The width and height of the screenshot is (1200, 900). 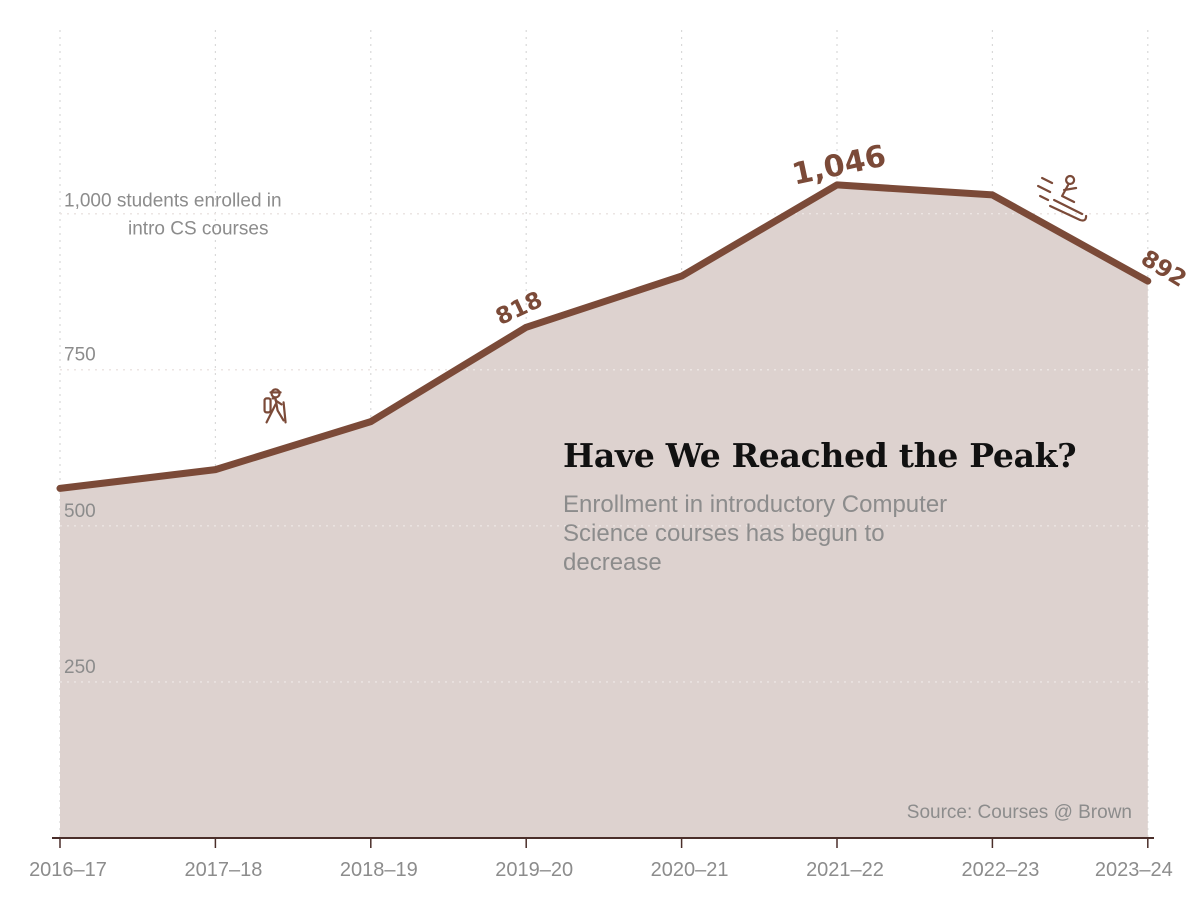 I want to click on y-tick-label: 750, so click(x=80, y=355).